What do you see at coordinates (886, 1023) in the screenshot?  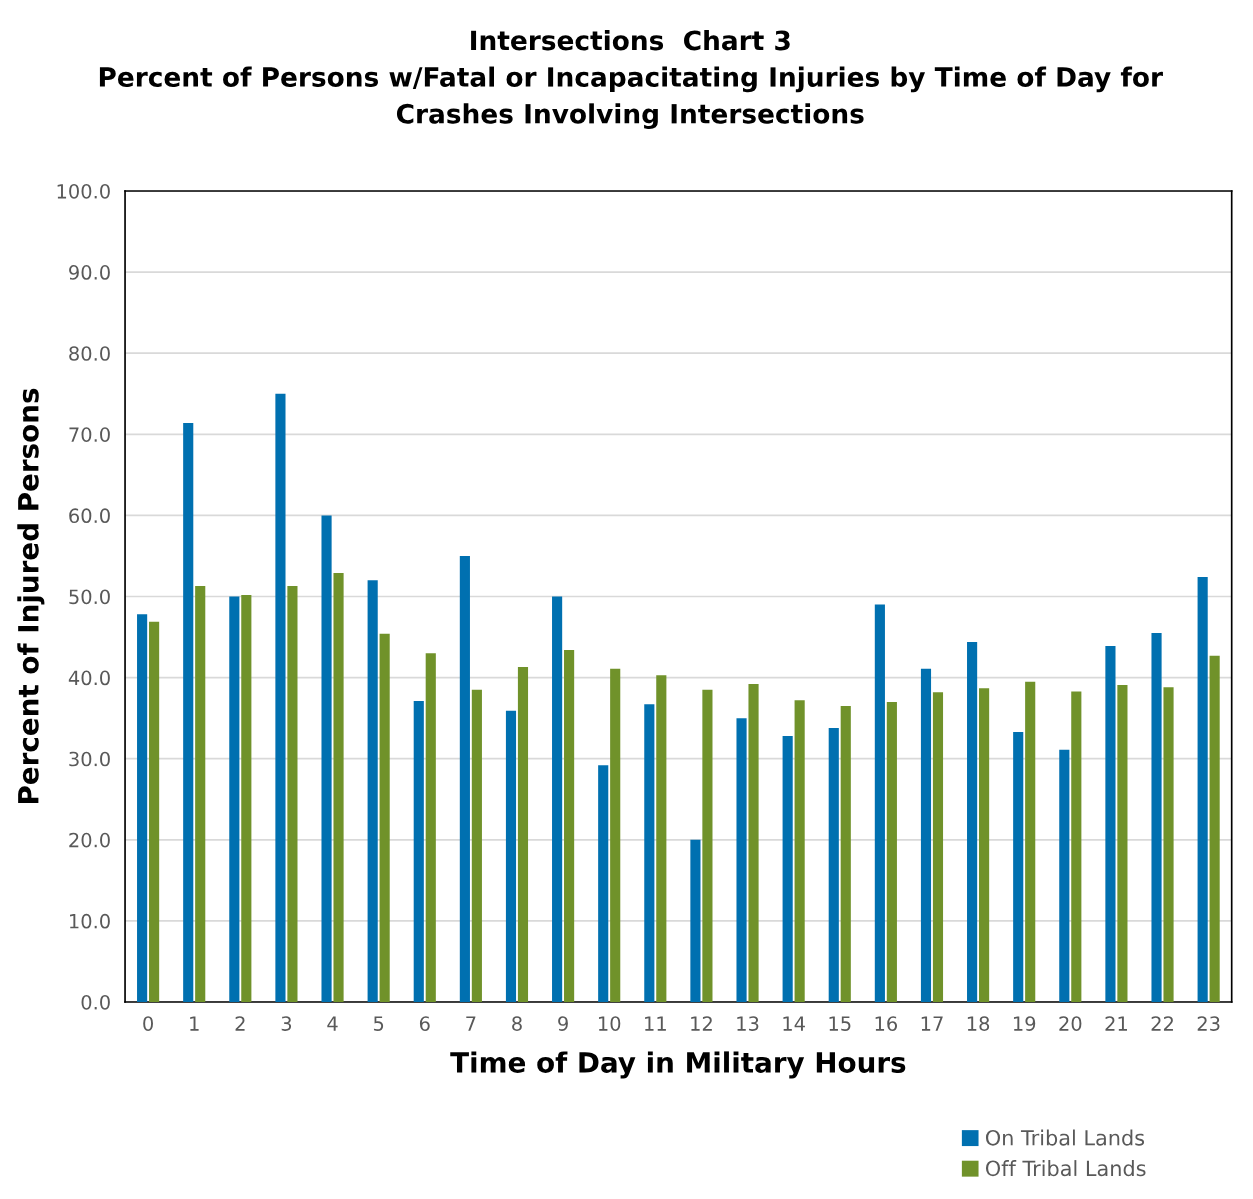 I see `x-tick-label: 16` at bounding box center [886, 1023].